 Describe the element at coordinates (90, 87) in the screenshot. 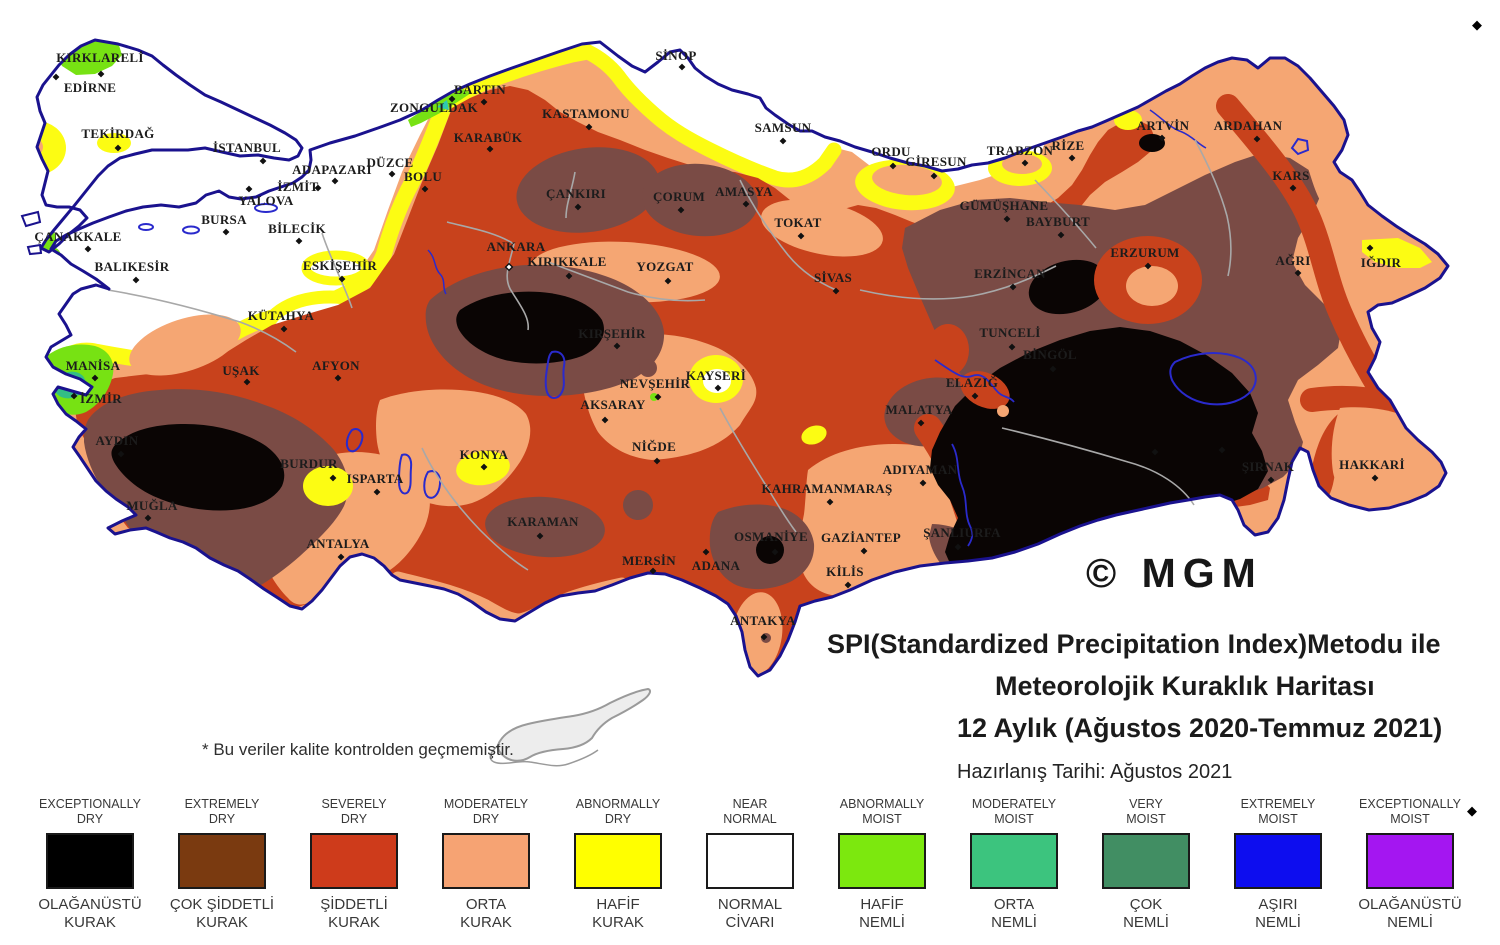

I see `city-label: EDİRNE` at that location.